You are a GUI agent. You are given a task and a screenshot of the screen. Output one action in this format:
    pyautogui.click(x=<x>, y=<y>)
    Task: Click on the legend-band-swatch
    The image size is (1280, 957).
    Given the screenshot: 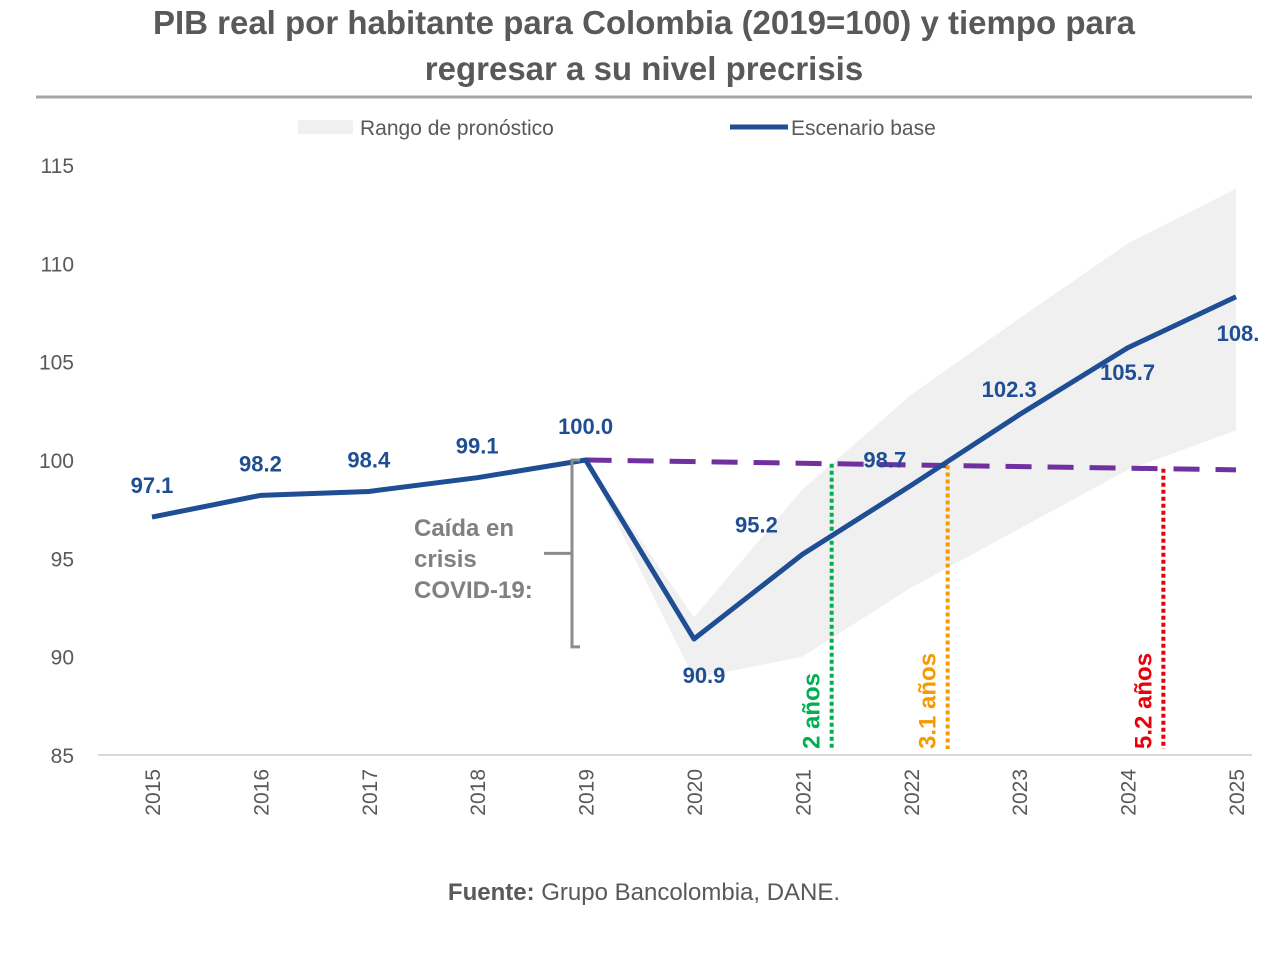 What is the action you would take?
    pyautogui.click(x=325, y=127)
    